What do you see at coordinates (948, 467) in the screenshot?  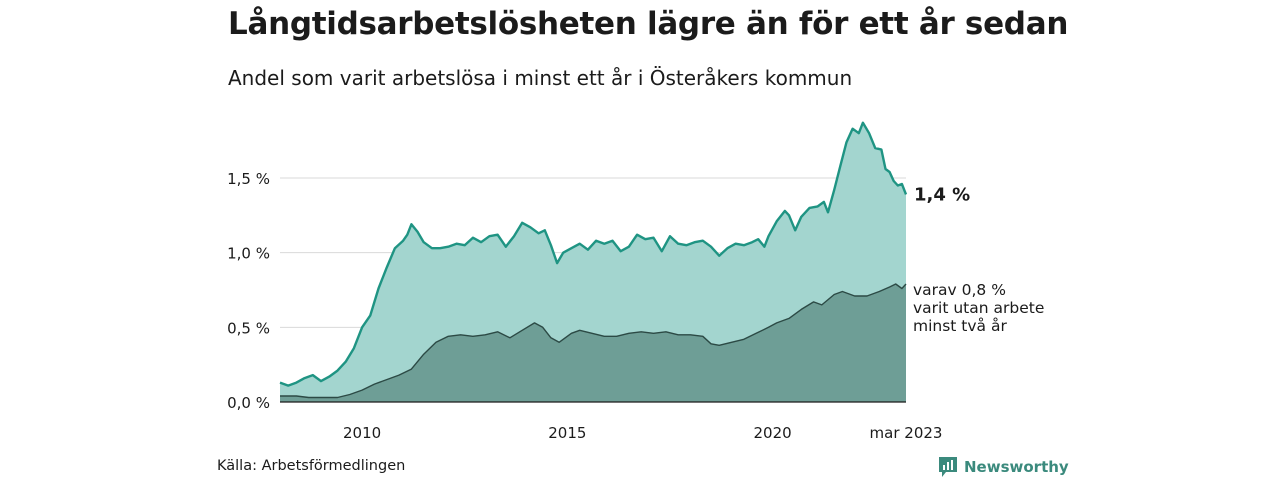 I see `newsworthy-logo-icon` at bounding box center [948, 467].